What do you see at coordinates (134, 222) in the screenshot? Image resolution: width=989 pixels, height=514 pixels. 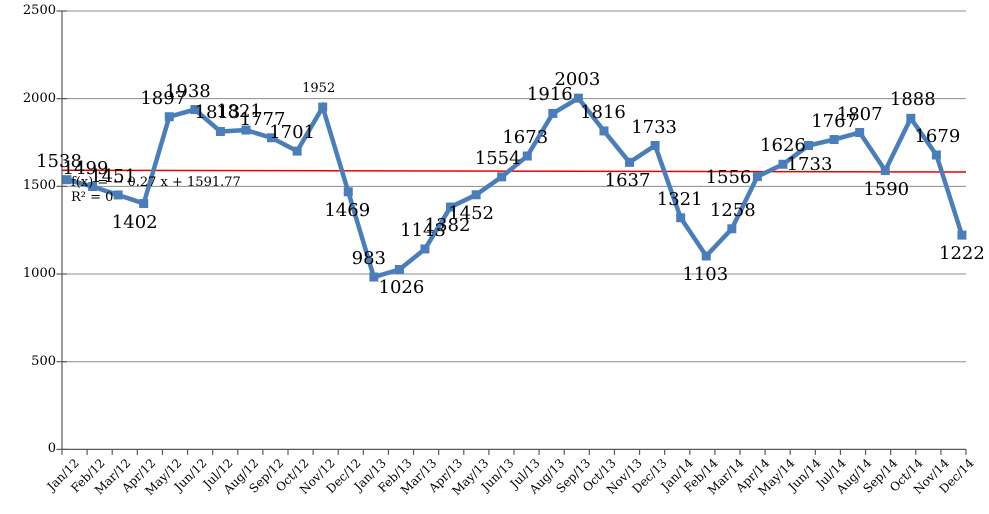 I see `data-label: 1402` at bounding box center [134, 222].